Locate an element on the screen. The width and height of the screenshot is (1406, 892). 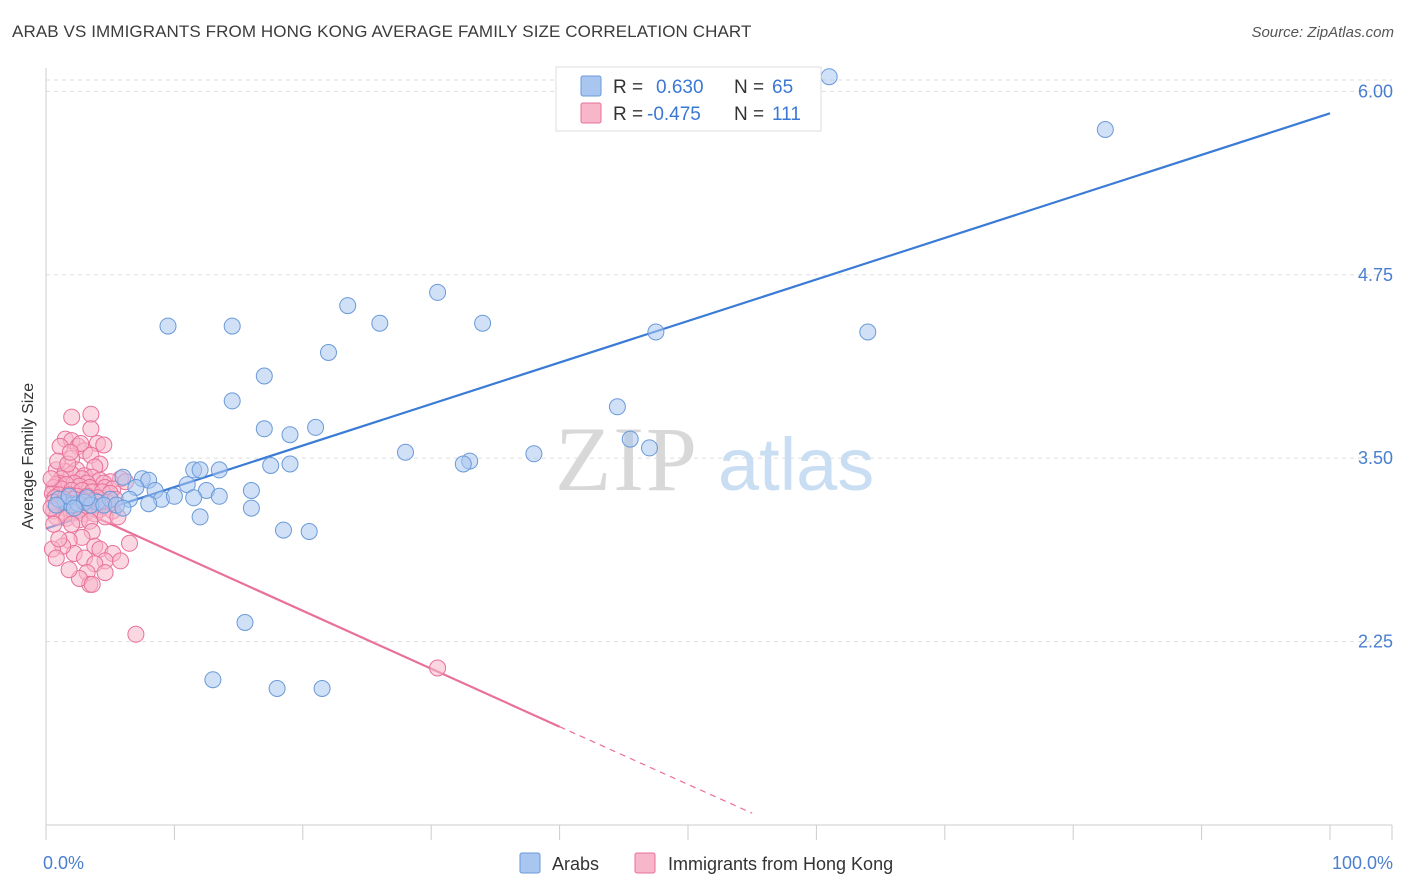
legend-n-label-arabs: N = is located at coordinates (749, 87).